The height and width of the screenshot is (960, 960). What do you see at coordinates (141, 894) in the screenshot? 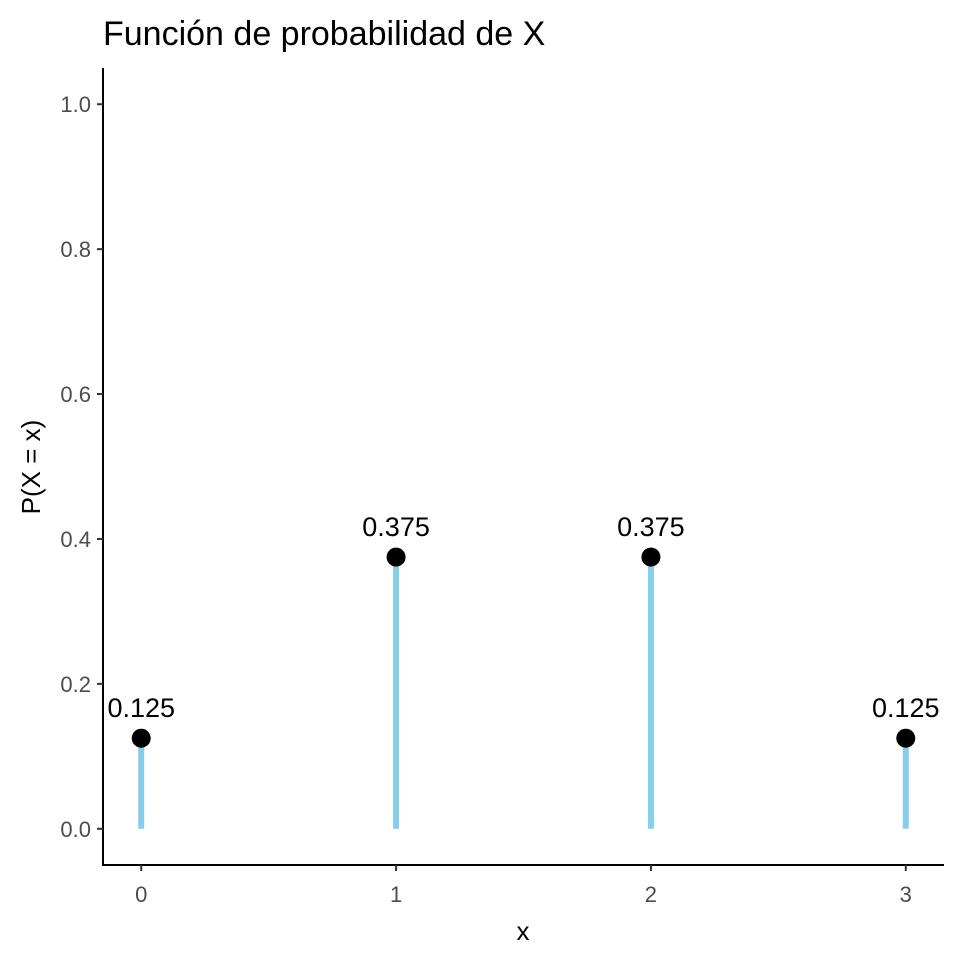
I see `x-tick-label: 0` at bounding box center [141, 894].